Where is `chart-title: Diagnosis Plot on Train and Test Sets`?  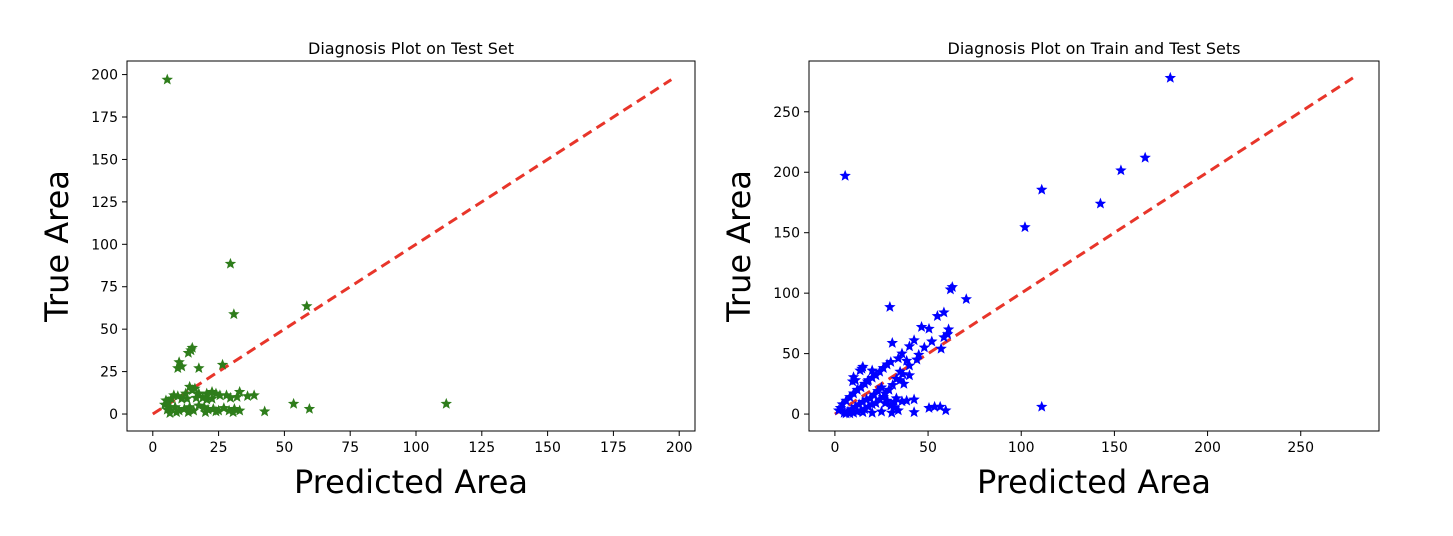 chart-title: Diagnosis Plot on Train and Test Sets is located at coordinates (1094, 48).